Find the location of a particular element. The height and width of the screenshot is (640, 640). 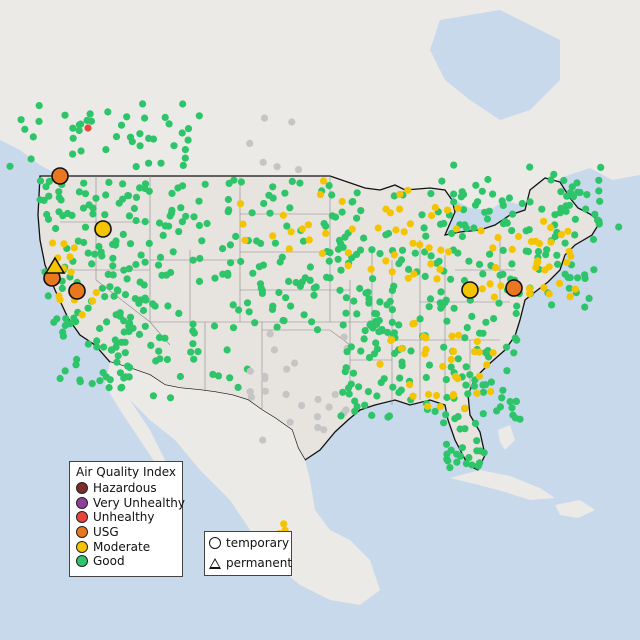

legend-item-usg: USG is located at coordinates (126, 532).